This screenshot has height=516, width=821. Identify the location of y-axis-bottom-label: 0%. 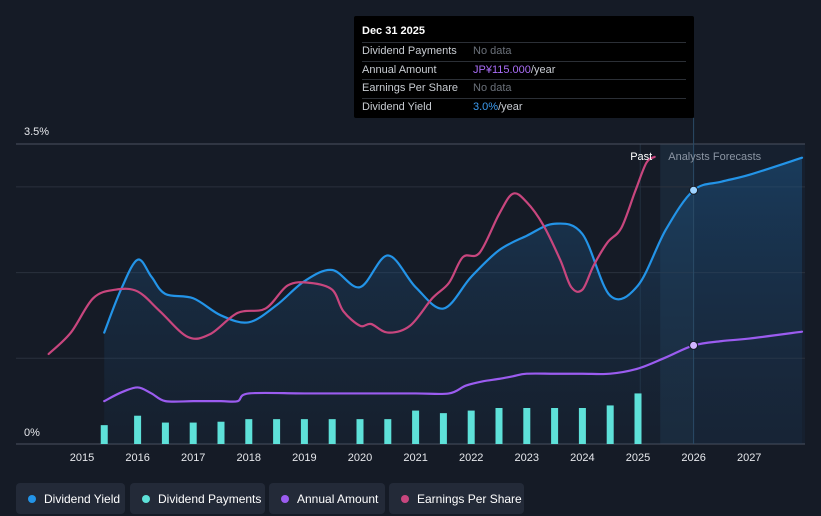
(32, 433).